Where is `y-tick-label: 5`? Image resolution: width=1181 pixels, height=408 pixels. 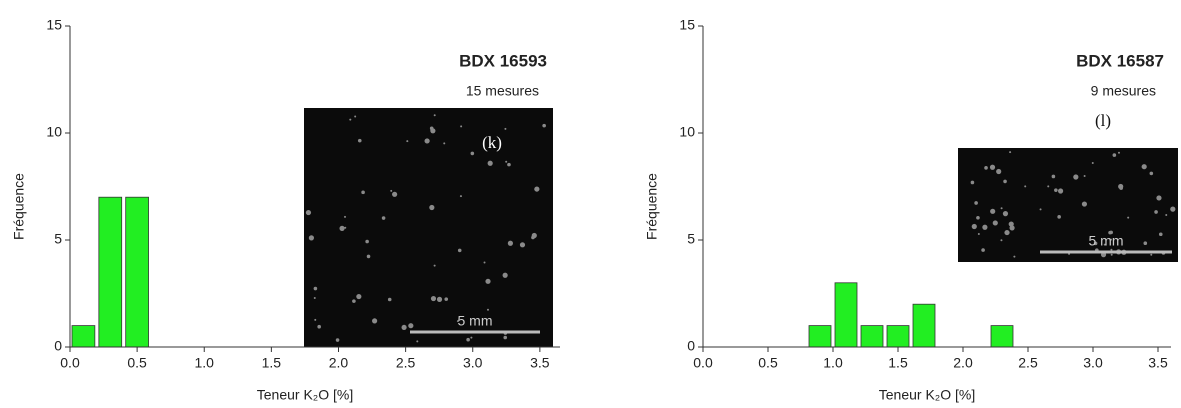 y-tick-label: 5 is located at coordinates (691, 239).